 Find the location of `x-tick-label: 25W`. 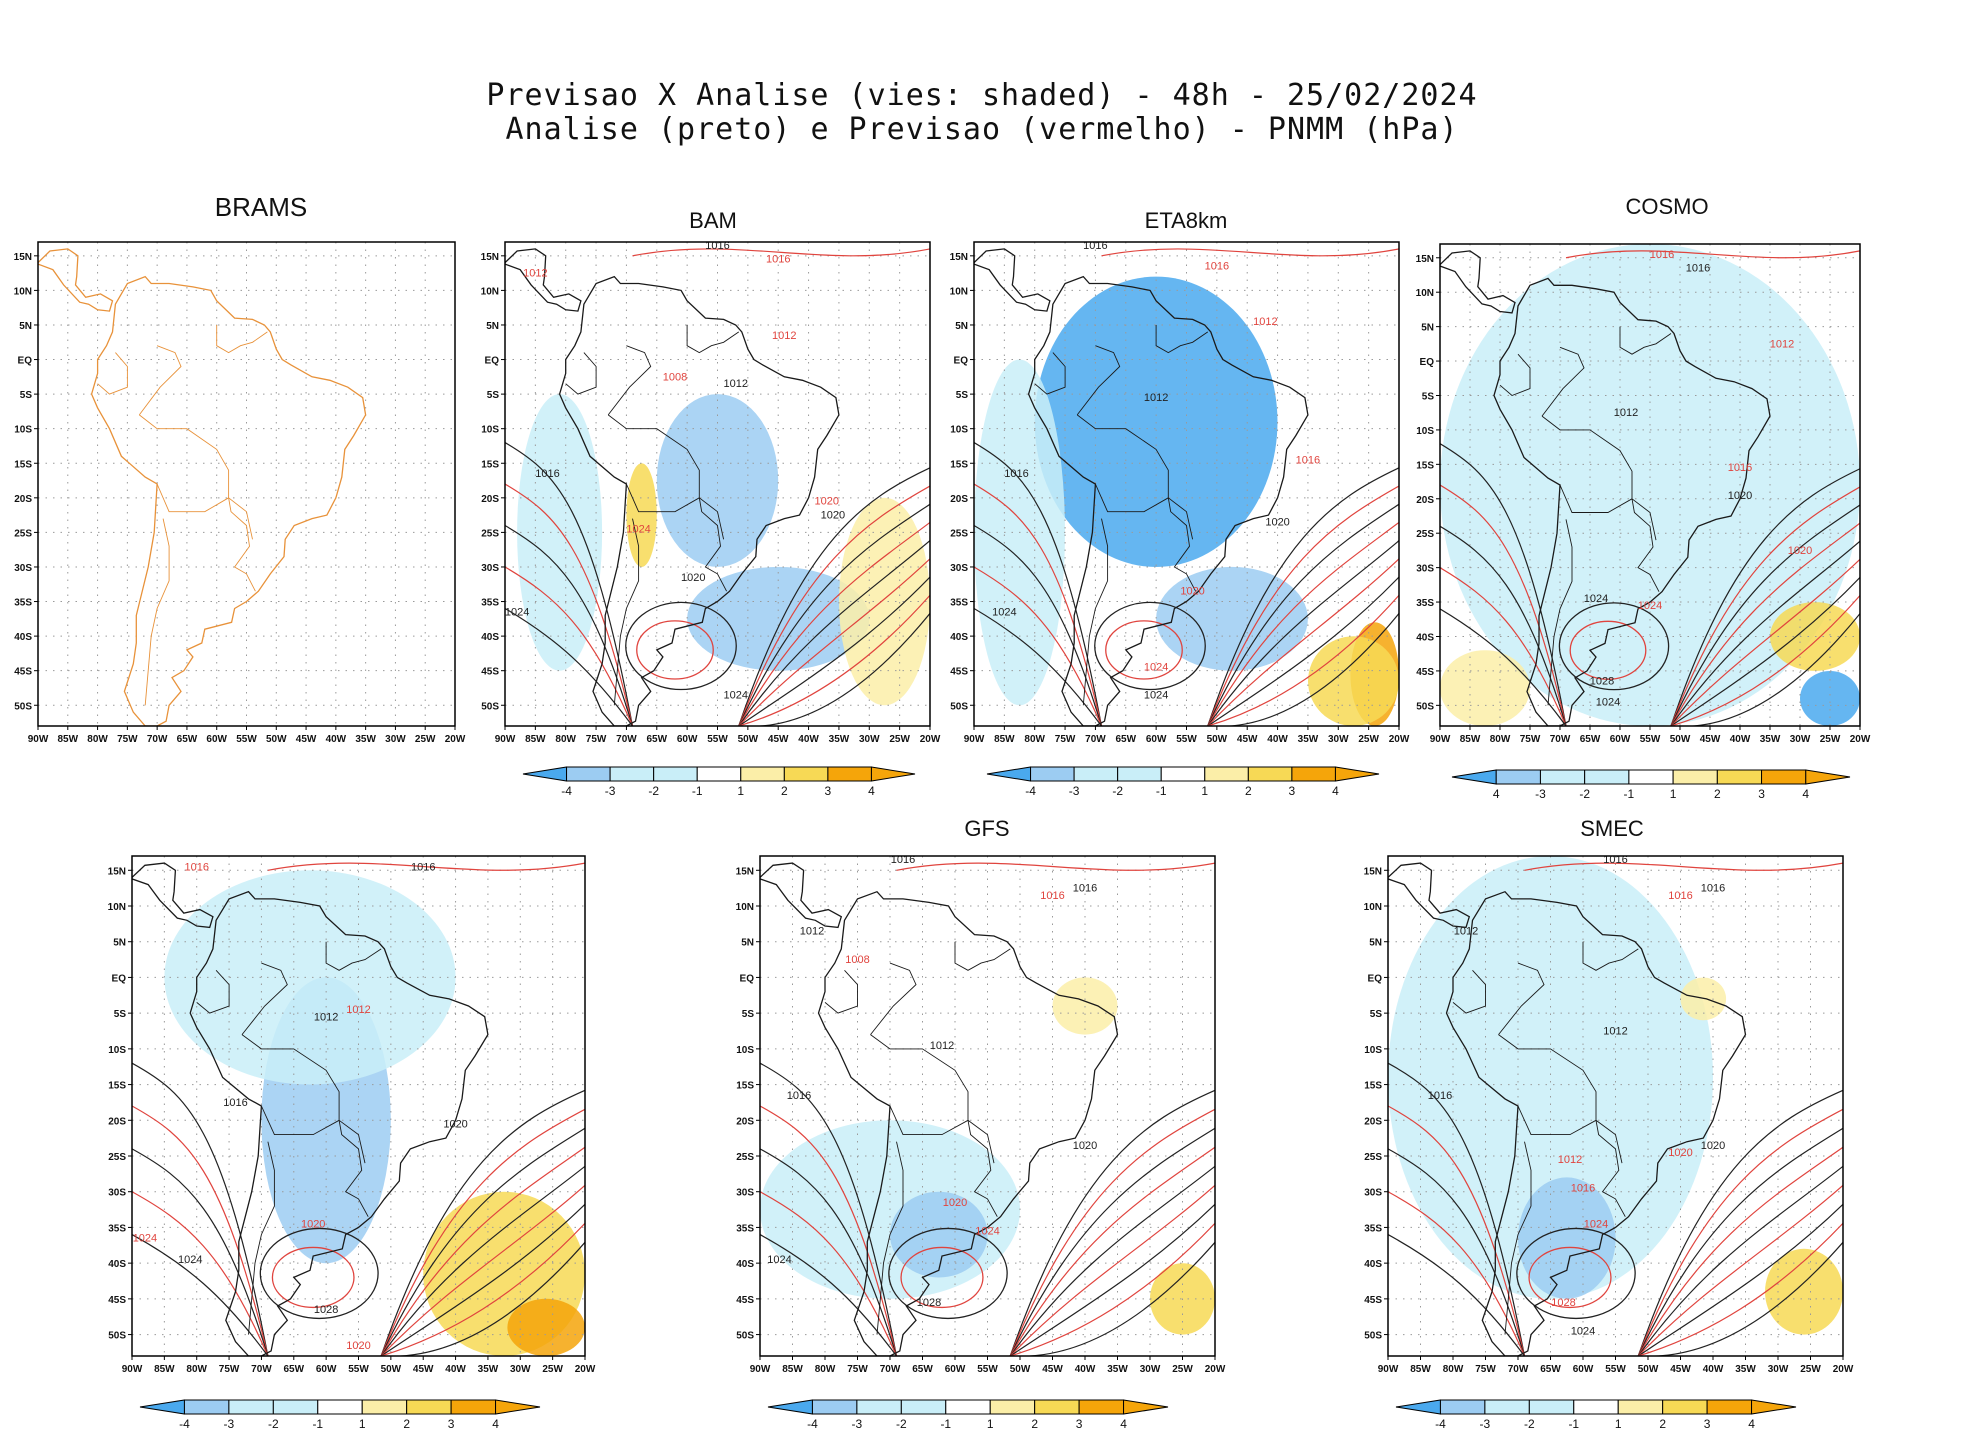

x-tick-label: 25W is located at coordinates (1810, 1369).